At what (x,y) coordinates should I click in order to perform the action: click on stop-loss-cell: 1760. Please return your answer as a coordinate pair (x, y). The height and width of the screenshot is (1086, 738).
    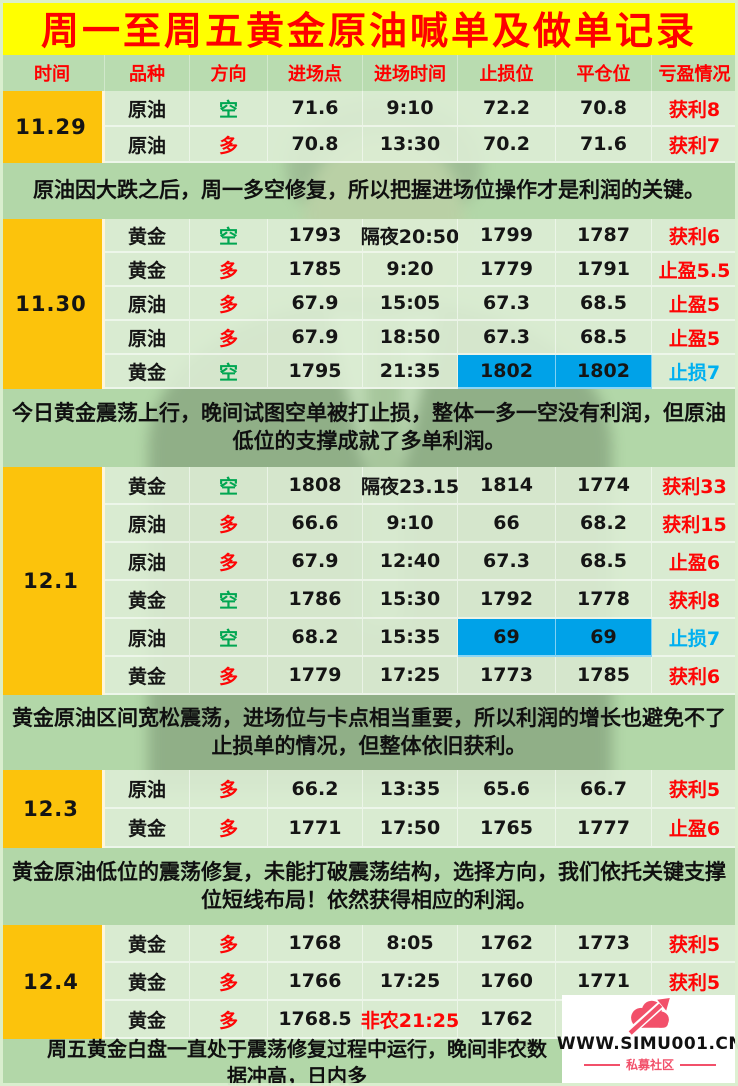
    Looking at the image, I should click on (507, 982).